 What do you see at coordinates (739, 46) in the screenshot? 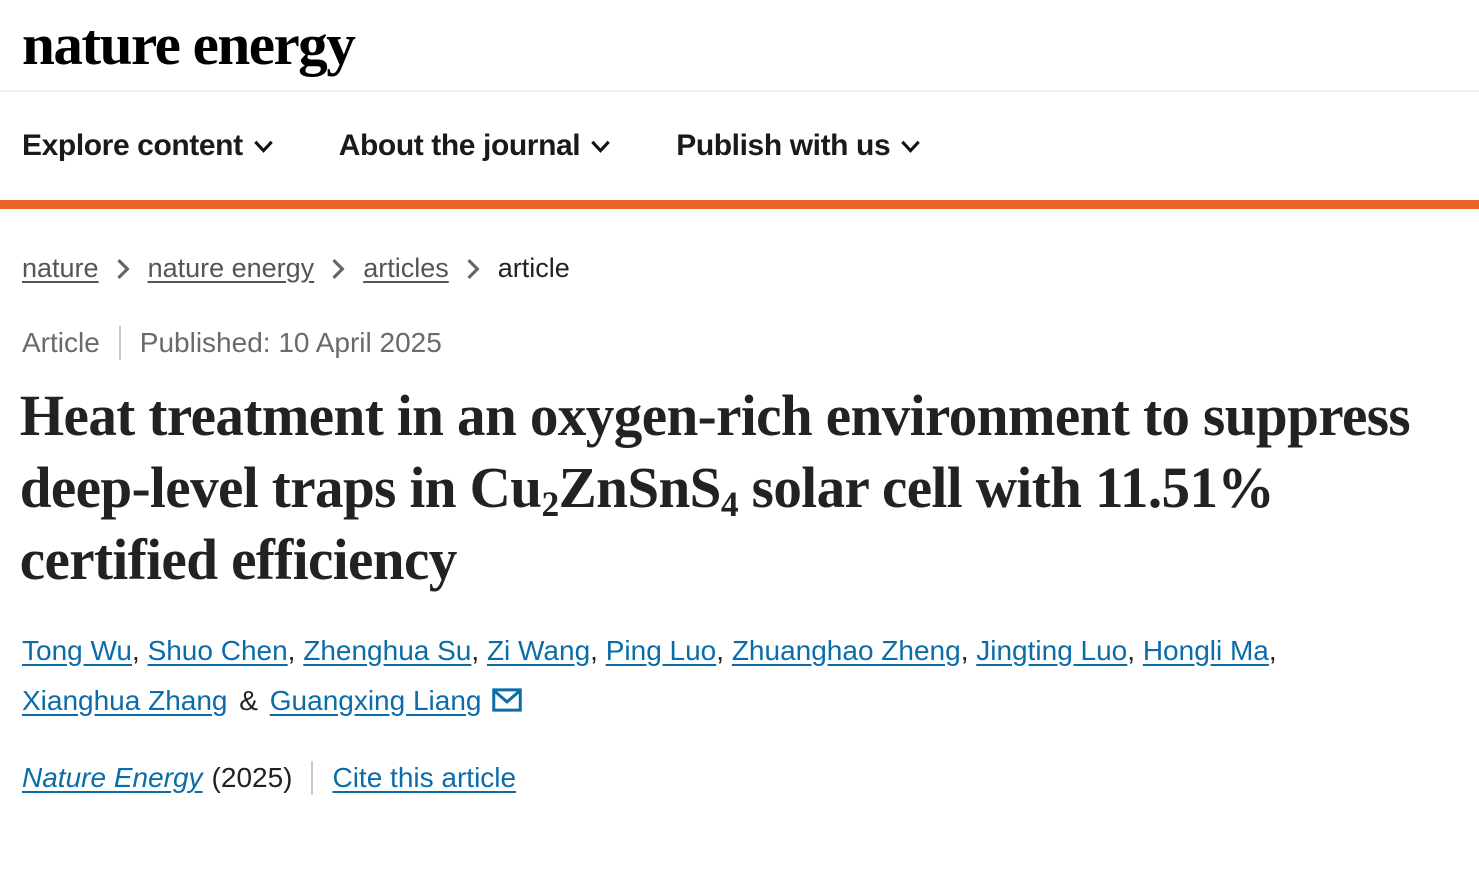
I see `site-masthead: nature energy` at bounding box center [739, 46].